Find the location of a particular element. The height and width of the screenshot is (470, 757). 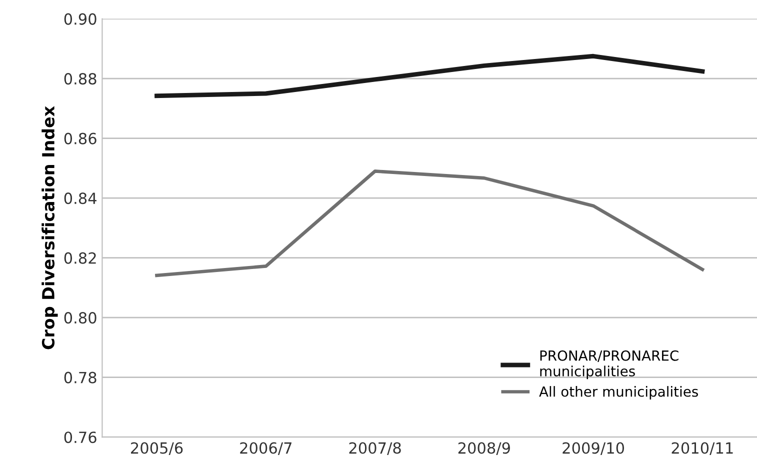

x-tick-label: 2008/9 is located at coordinates (484, 448).